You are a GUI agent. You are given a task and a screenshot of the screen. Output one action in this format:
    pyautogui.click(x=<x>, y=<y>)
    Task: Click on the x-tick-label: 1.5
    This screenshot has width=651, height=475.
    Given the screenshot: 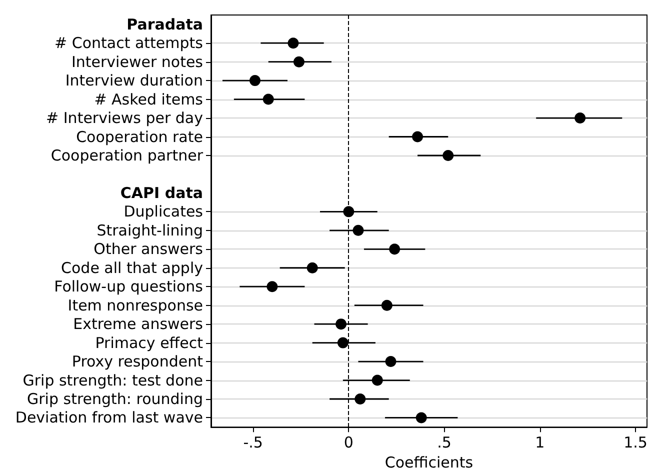 What is the action you would take?
    pyautogui.click(x=636, y=443)
    